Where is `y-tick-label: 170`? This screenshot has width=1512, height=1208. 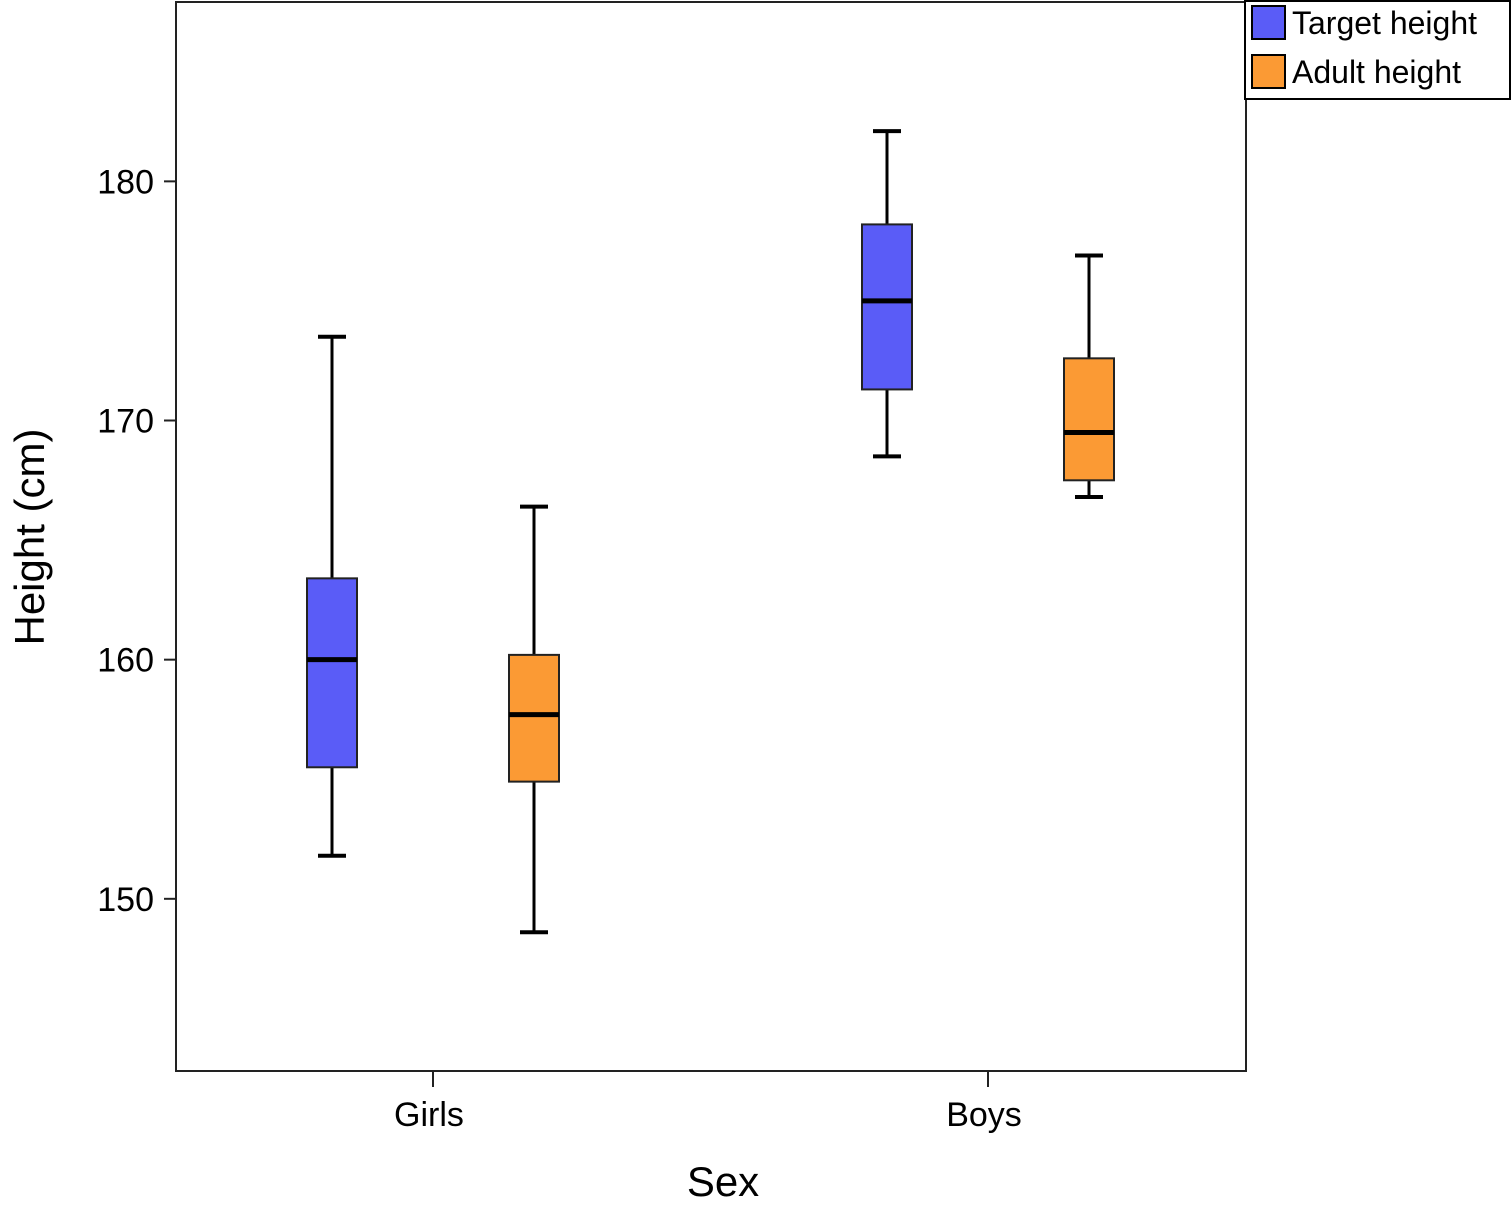
y-tick-label: 170 is located at coordinates (125, 422).